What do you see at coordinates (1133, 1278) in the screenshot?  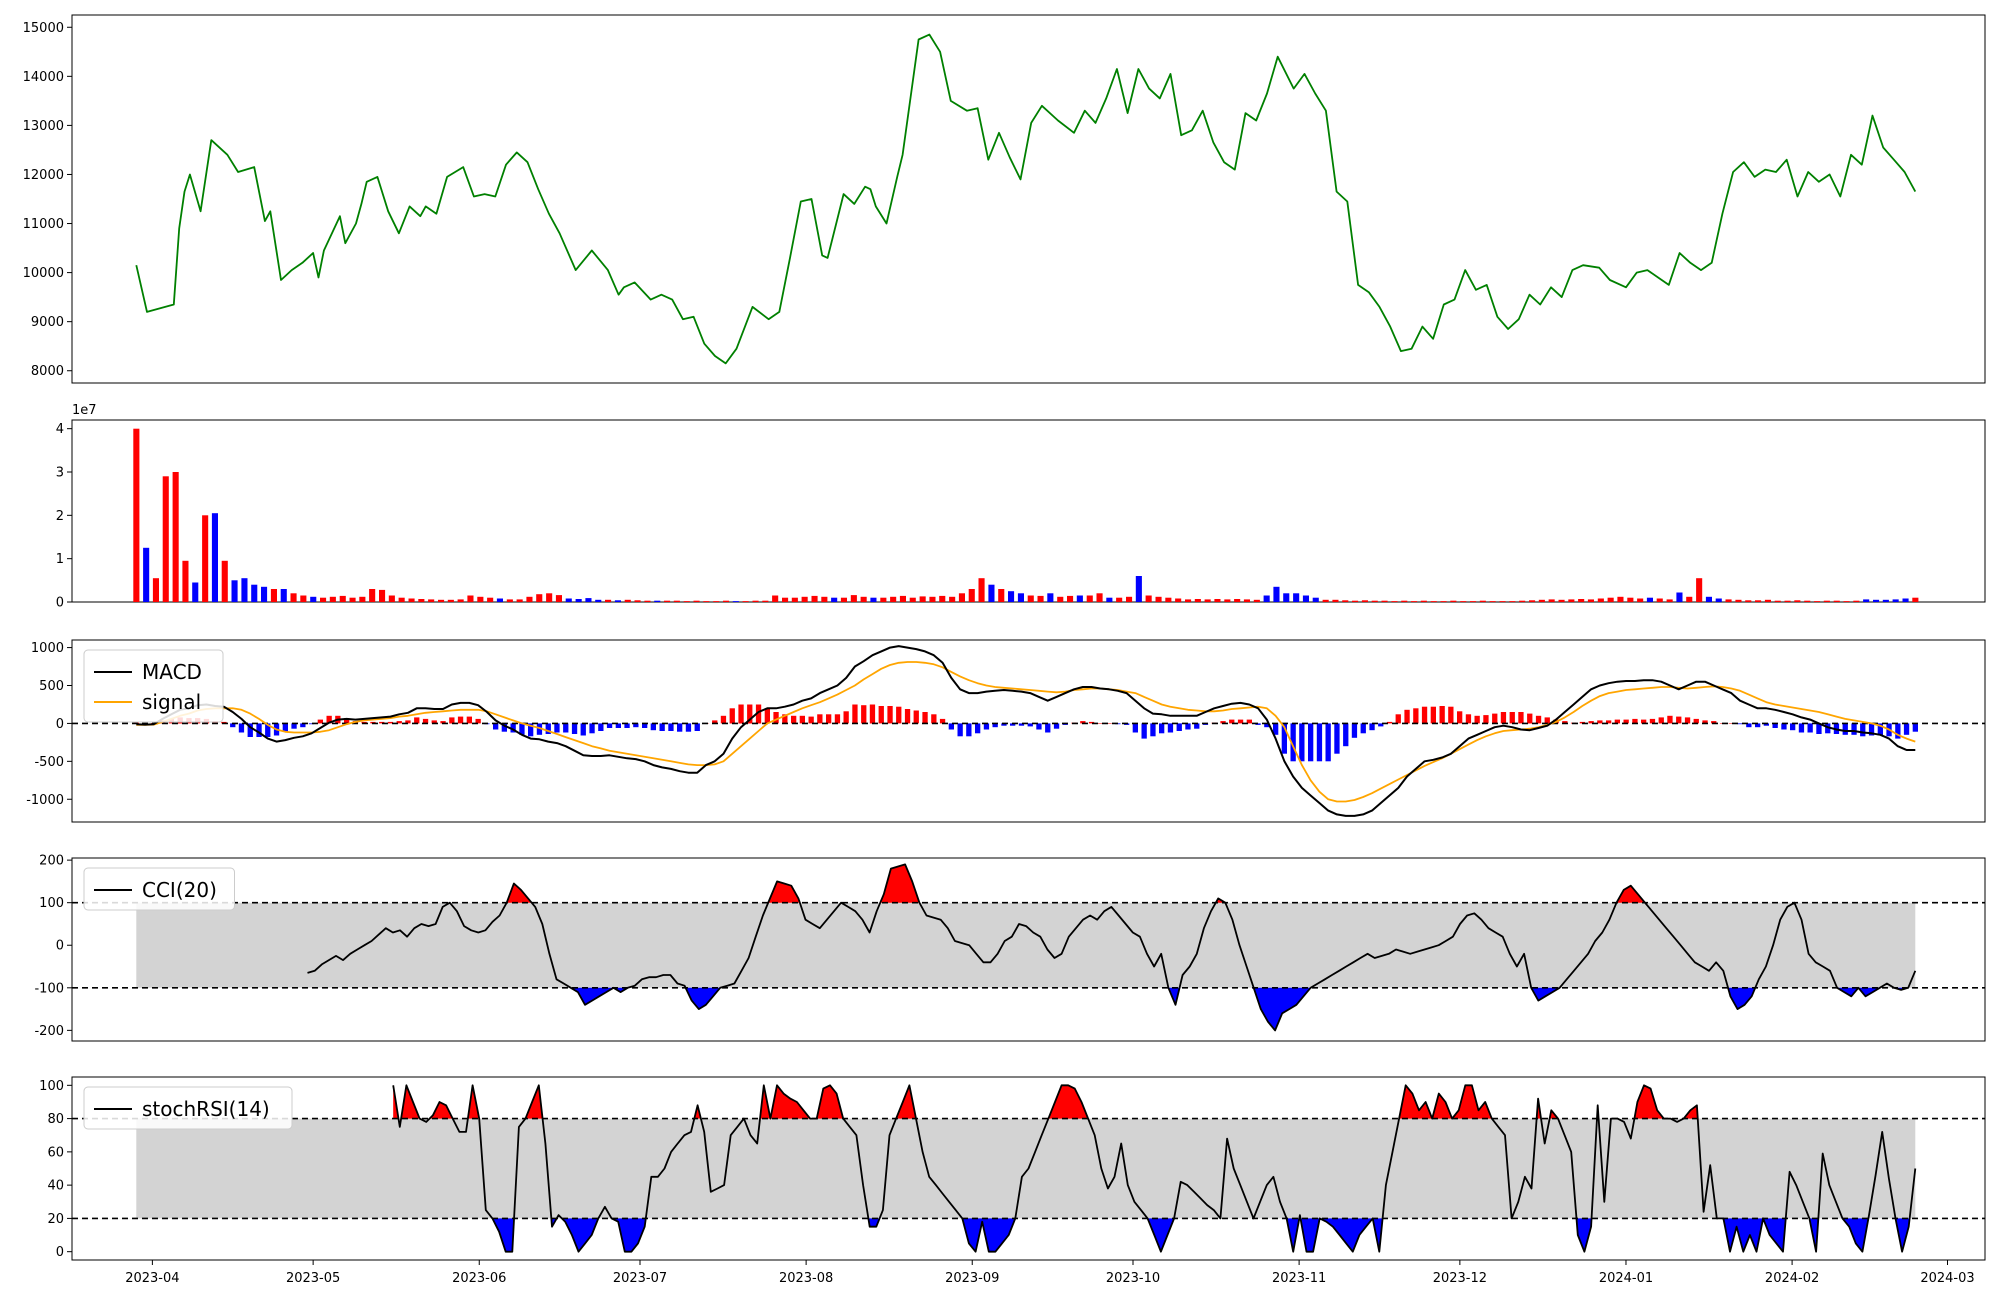 I see `date-tick-label: 2023-10` at bounding box center [1133, 1278].